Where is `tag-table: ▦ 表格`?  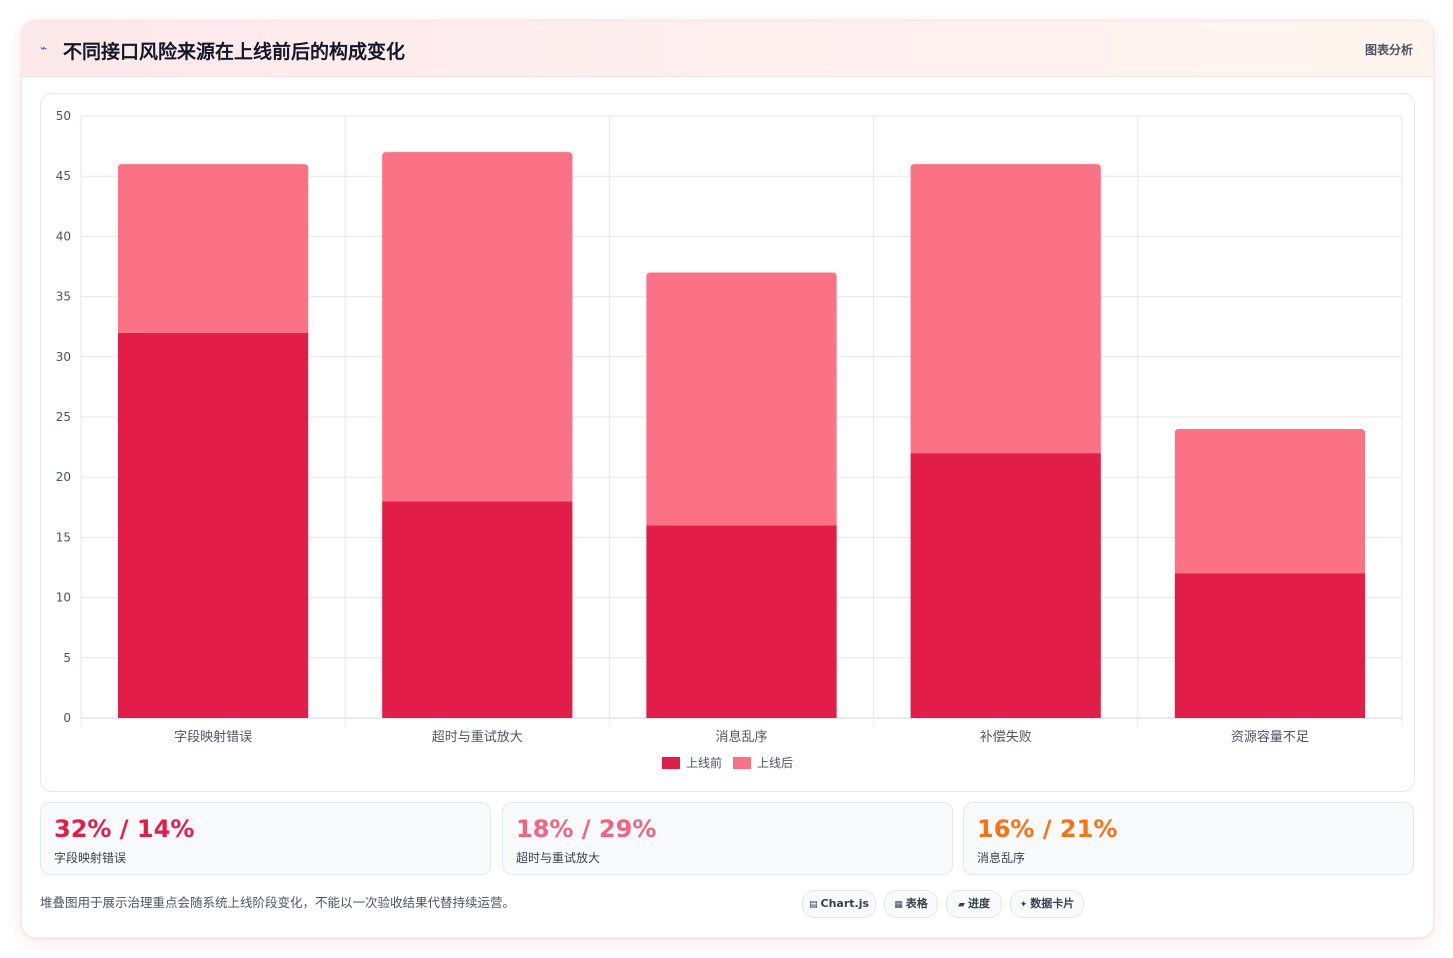
tag-table: ▦ 表格 is located at coordinates (911, 904).